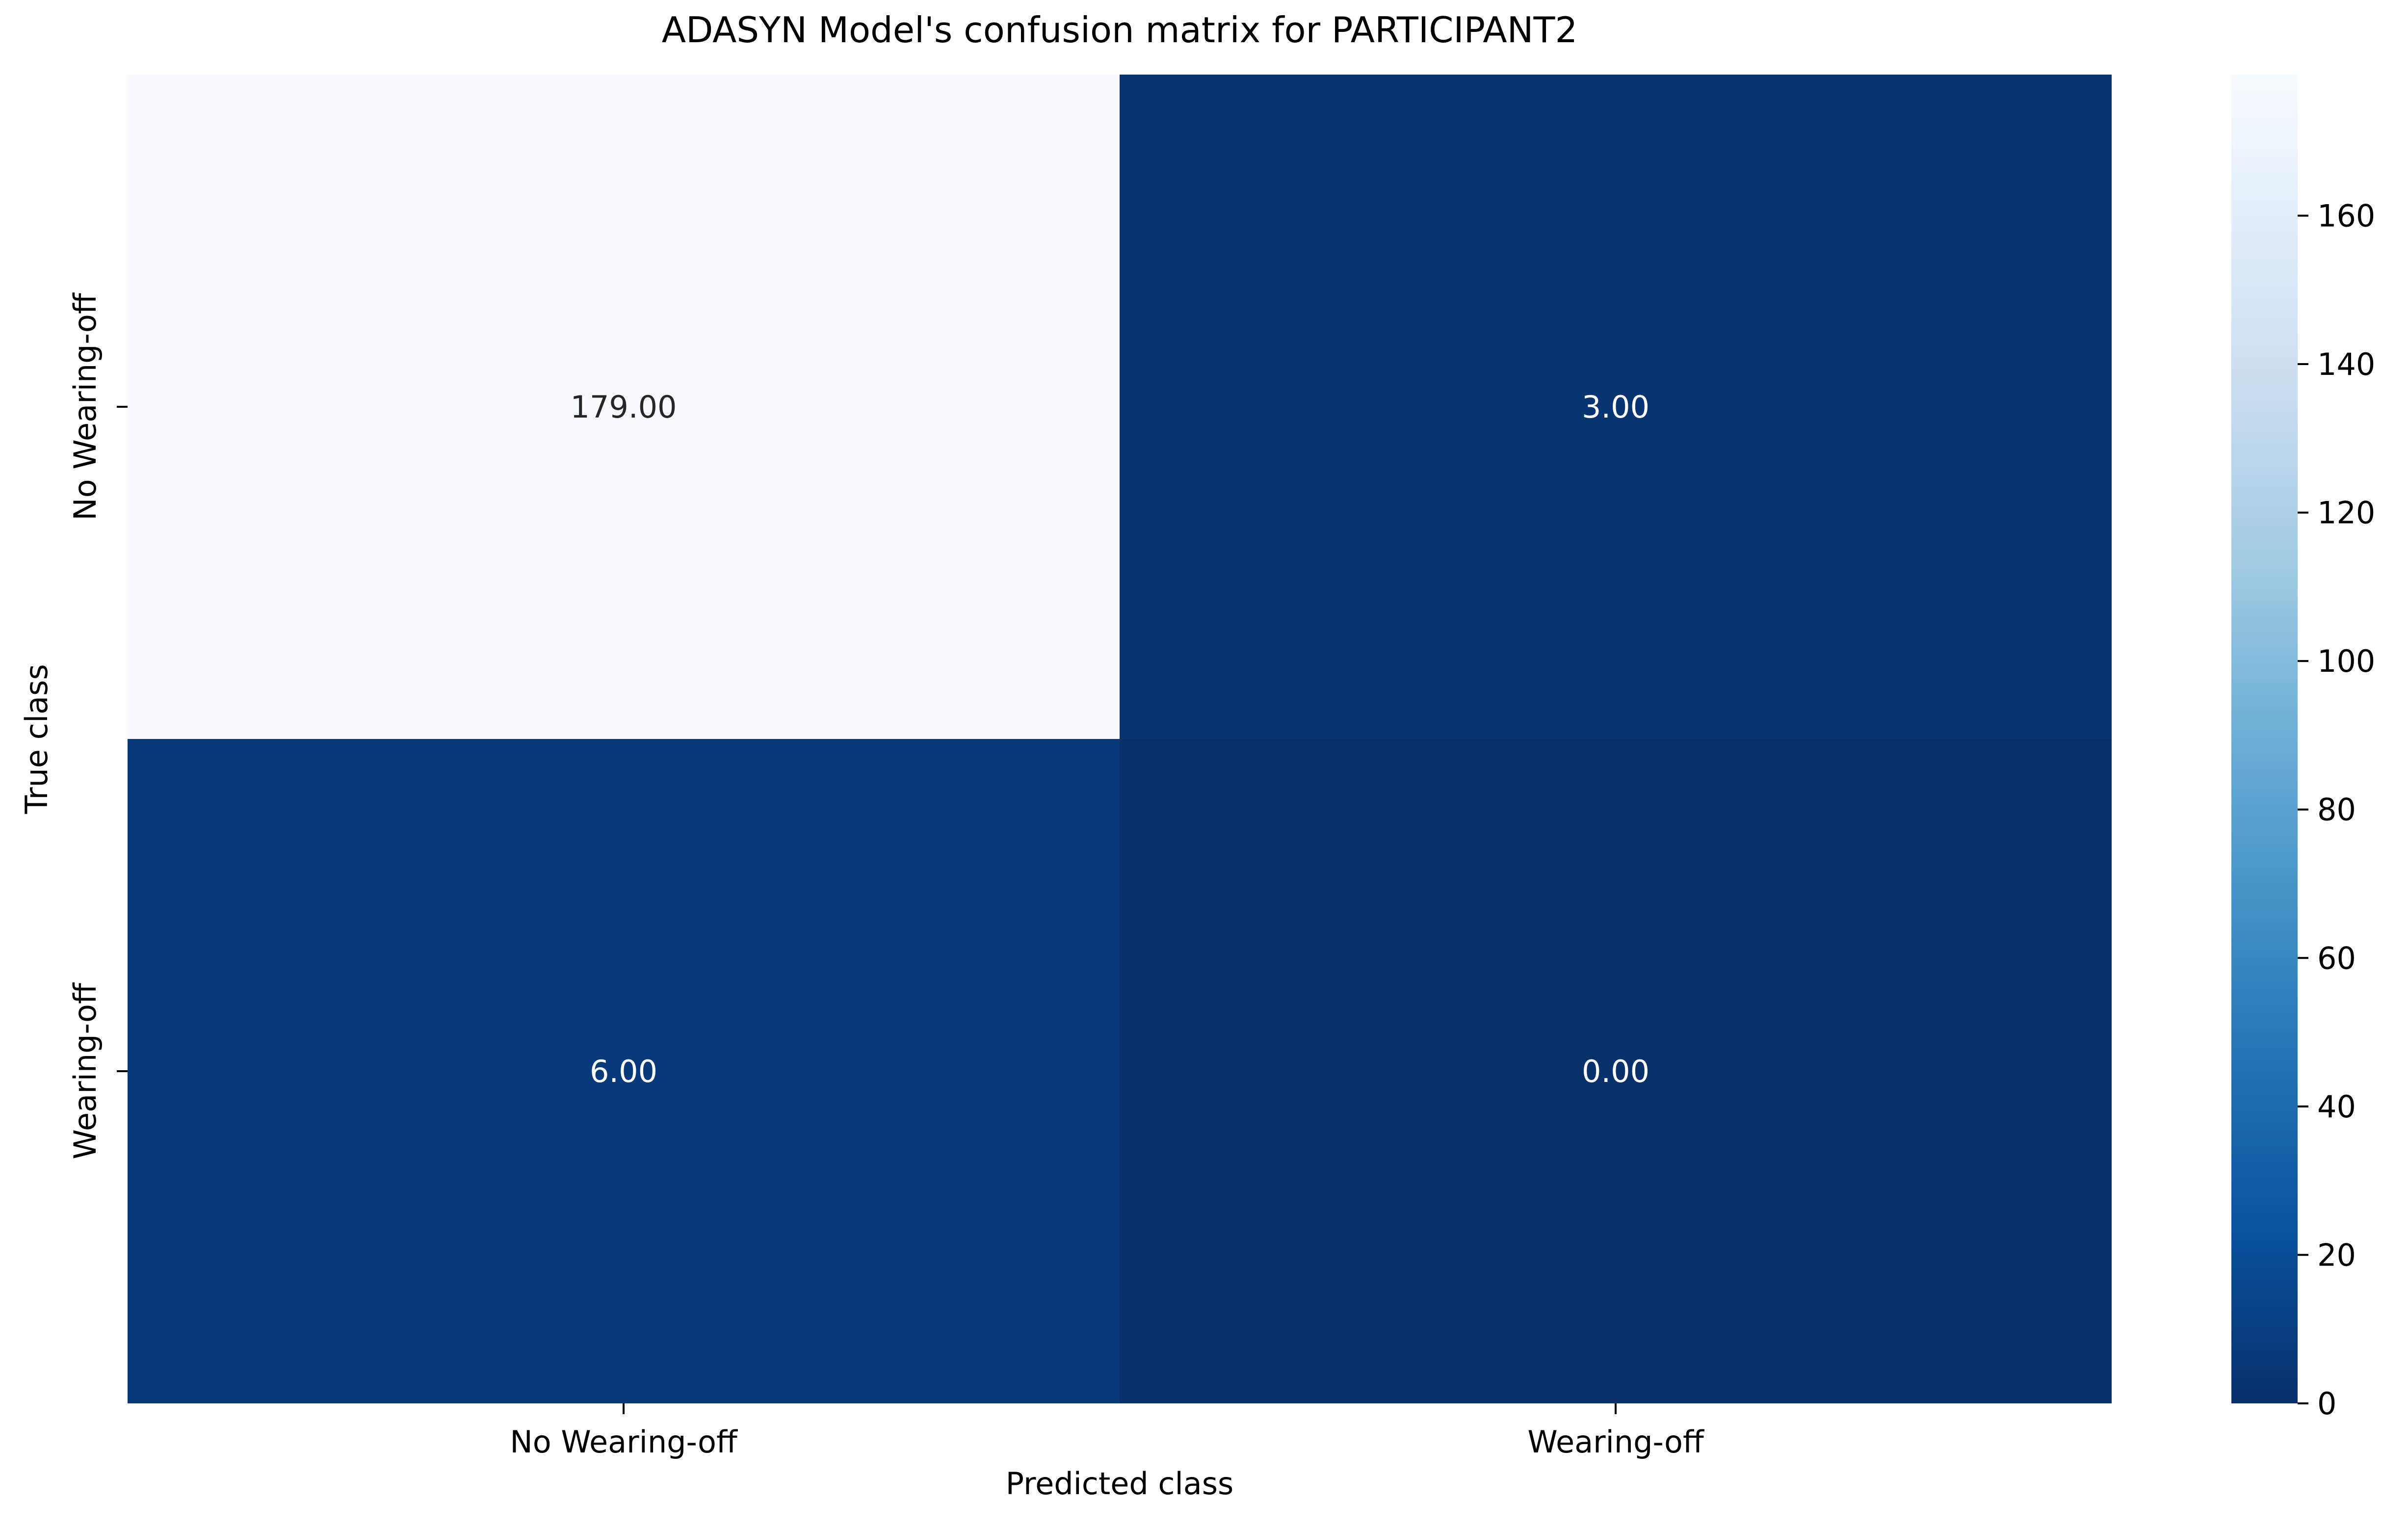 Image resolution: width=2408 pixels, height=1529 pixels. I want to click on cell-value-label-r0-c1: 3.00, so click(1616, 407).